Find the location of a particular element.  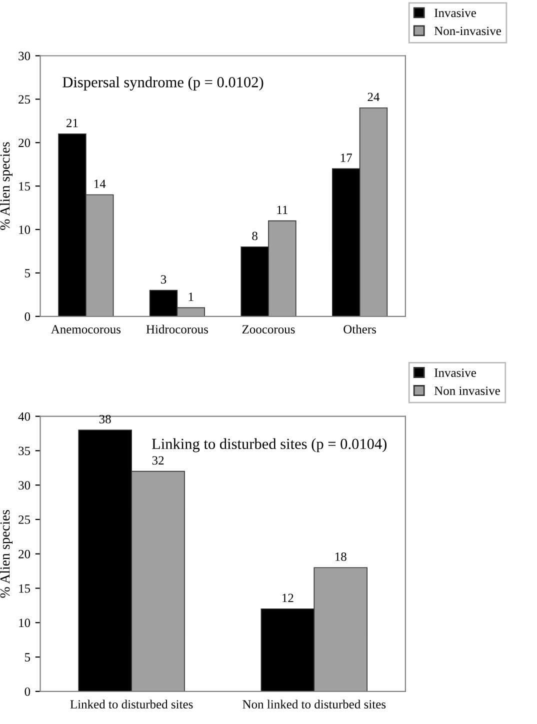

x-tick-label: Hidrocorous is located at coordinates (177, 329).